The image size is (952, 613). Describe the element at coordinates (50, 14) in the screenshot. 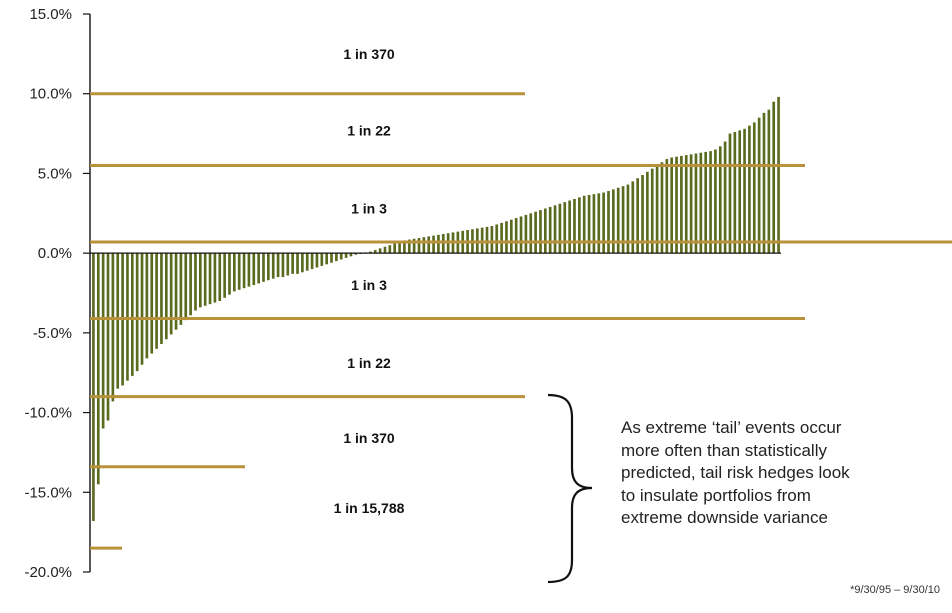

I see `y-tick-label: 15.0%` at that location.